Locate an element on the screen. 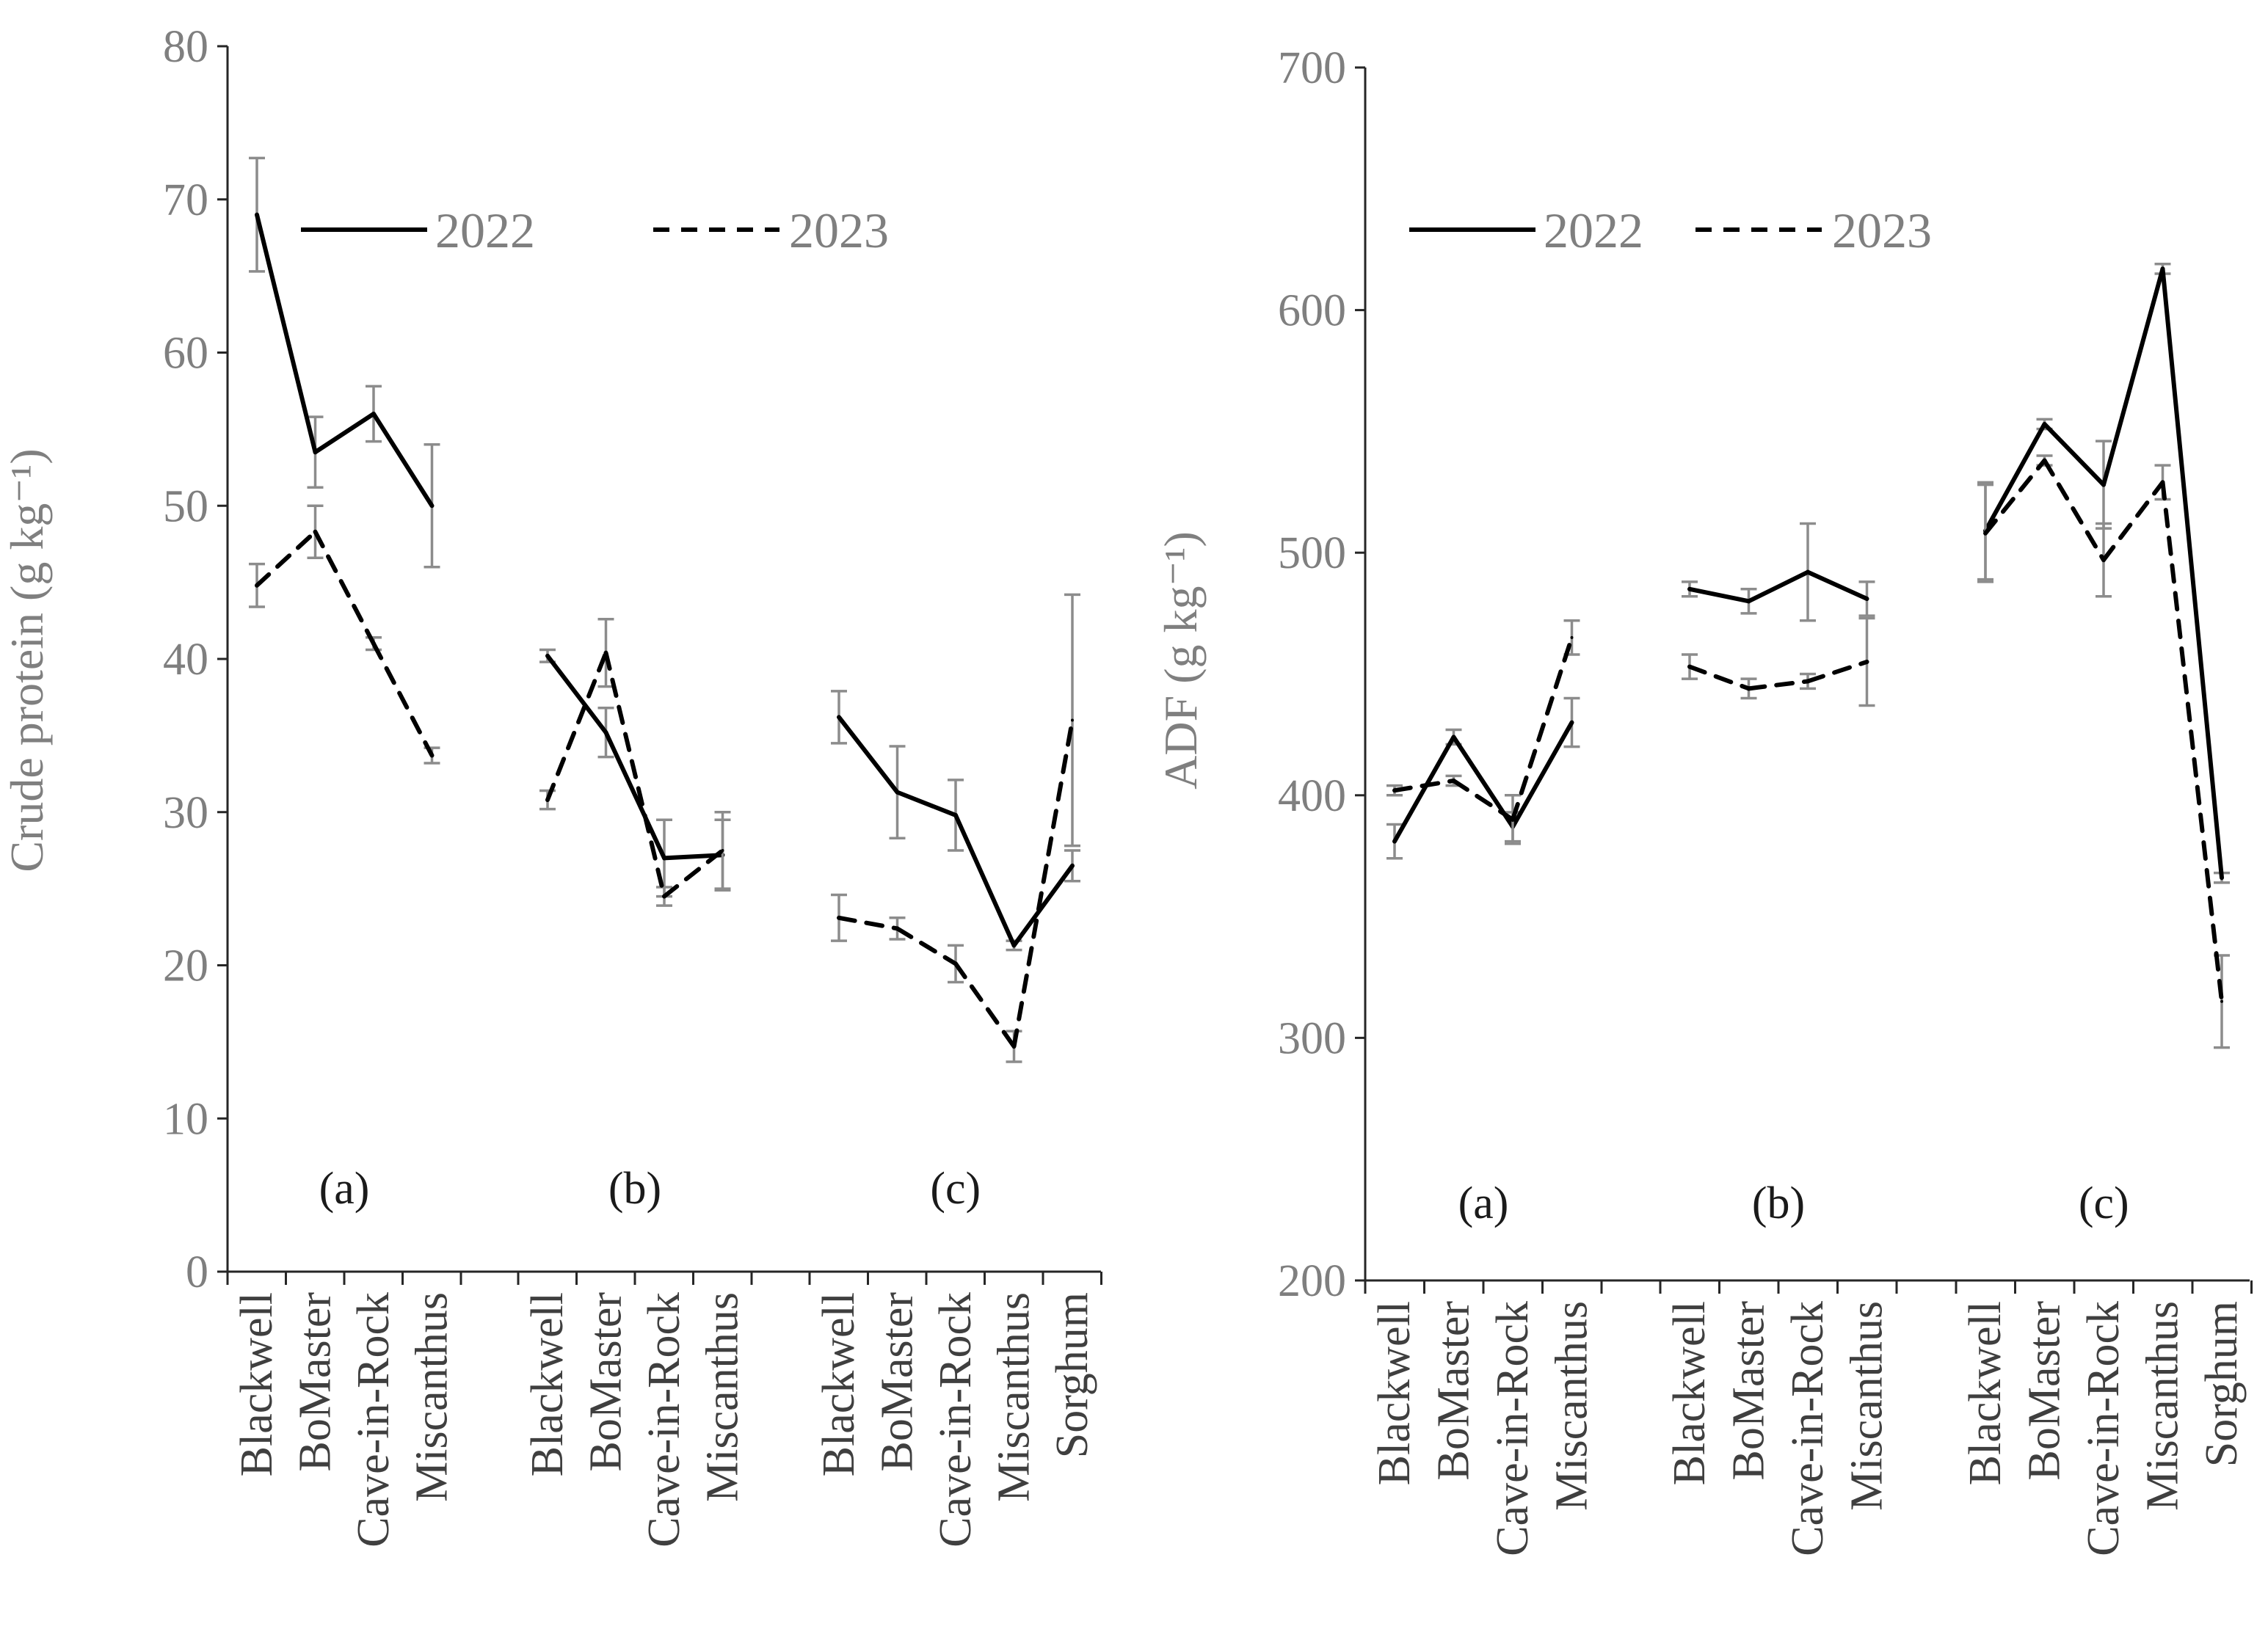 The width and height of the screenshot is (2268, 1629). y-tick-label: 10 is located at coordinates (185, 1119).